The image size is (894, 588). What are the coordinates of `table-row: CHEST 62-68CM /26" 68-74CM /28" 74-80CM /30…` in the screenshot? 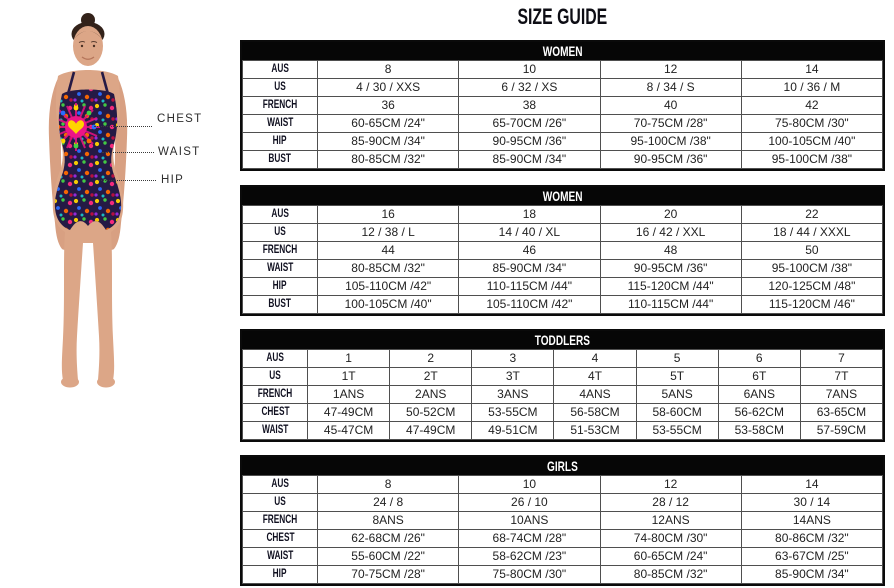 It's located at (563, 538).